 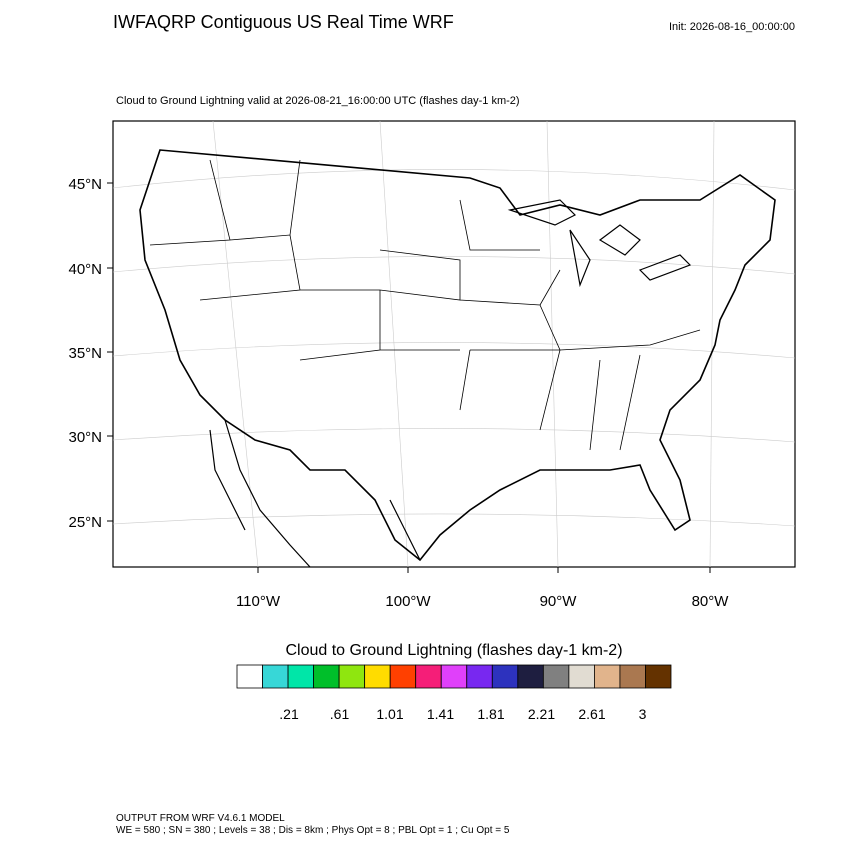 What do you see at coordinates (389, 714) in the screenshot?
I see `colorbar-label: 1.01` at bounding box center [389, 714].